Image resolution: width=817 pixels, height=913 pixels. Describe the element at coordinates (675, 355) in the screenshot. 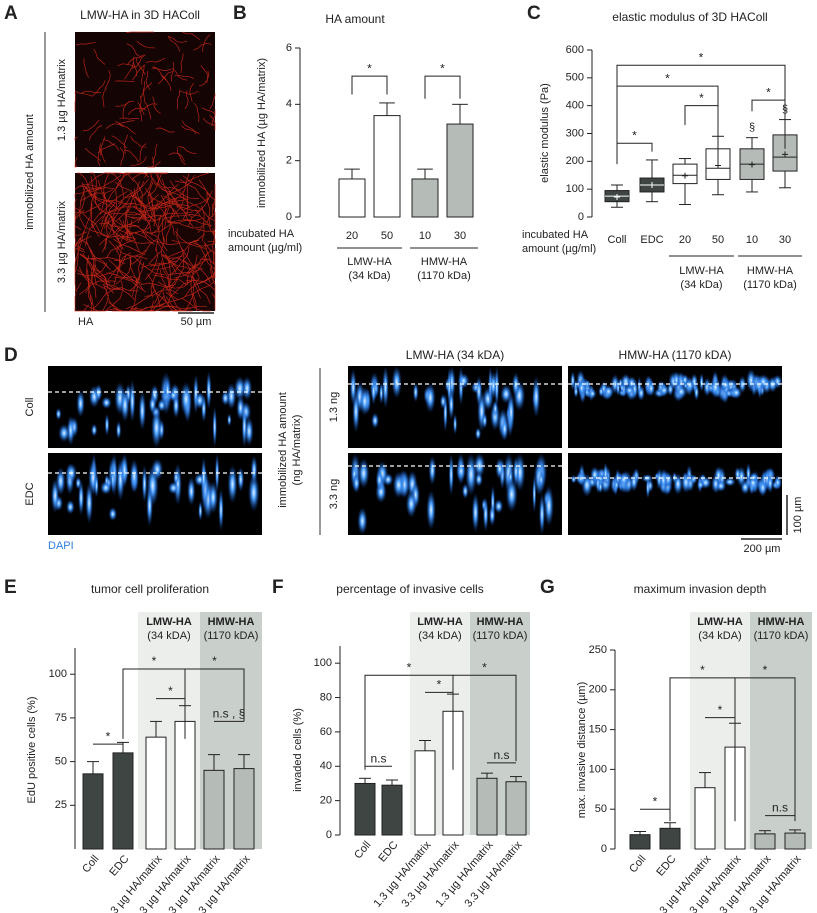

I see `column-label: HMW-HA (1170 kDA)` at that location.